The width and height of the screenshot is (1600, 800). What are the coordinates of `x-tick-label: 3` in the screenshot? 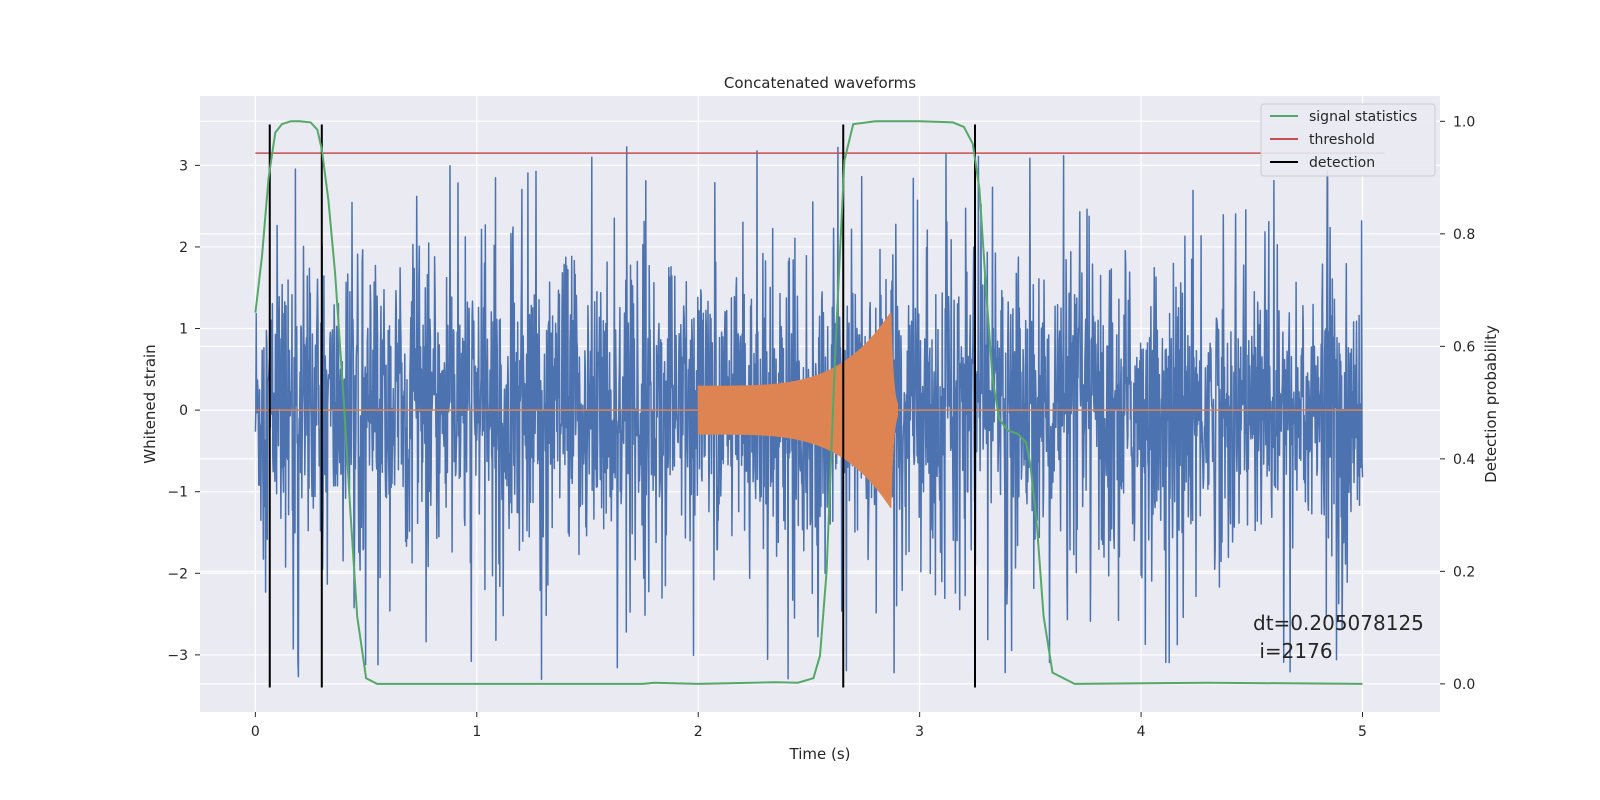 It's located at (919, 732).